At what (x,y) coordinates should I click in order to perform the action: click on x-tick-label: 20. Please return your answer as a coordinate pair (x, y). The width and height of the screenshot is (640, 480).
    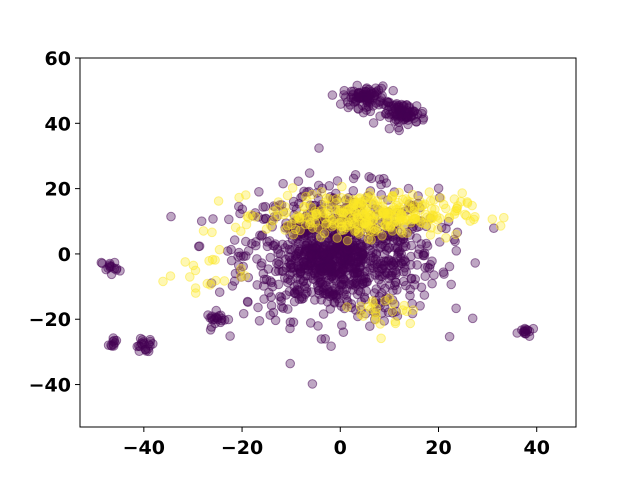
    Looking at the image, I should click on (438, 448).